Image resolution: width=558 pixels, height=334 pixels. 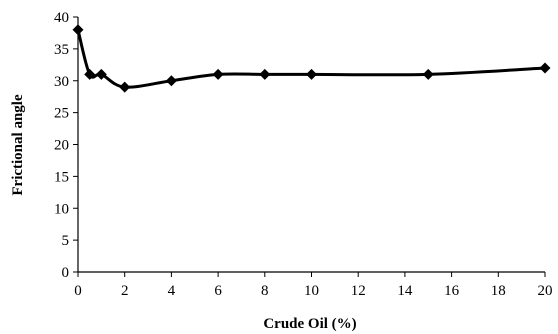 What do you see at coordinates (61, 18) in the screenshot?
I see `y-tick-label: 40` at bounding box center [61, 18].